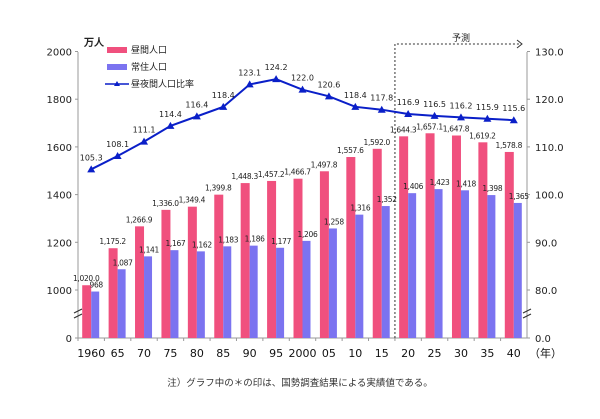  What do you see at coordinates (123, 262) in the screenshot?
I see `value-label-resident: 1,087` at bounding box center [123, 262].